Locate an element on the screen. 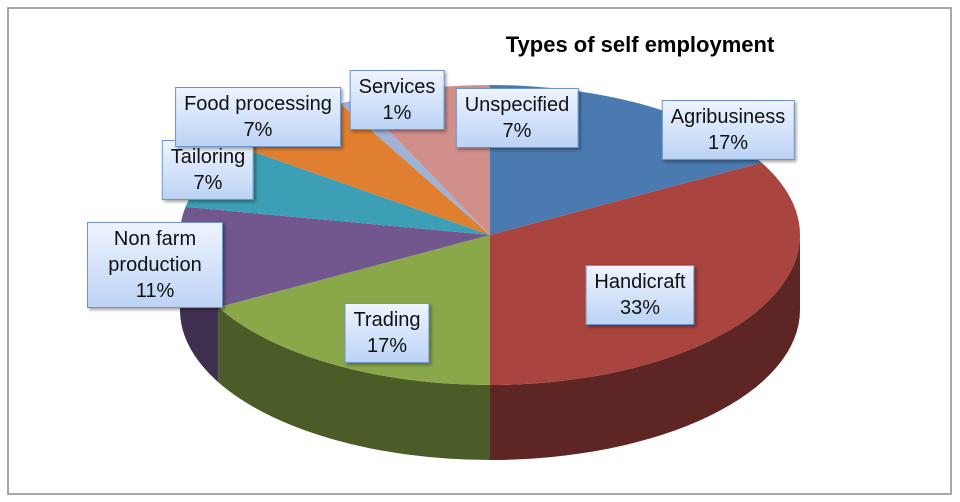 The width and height of the screenshot is (960, 502). category-label: Handicraft is located at coordinates (640, 282).